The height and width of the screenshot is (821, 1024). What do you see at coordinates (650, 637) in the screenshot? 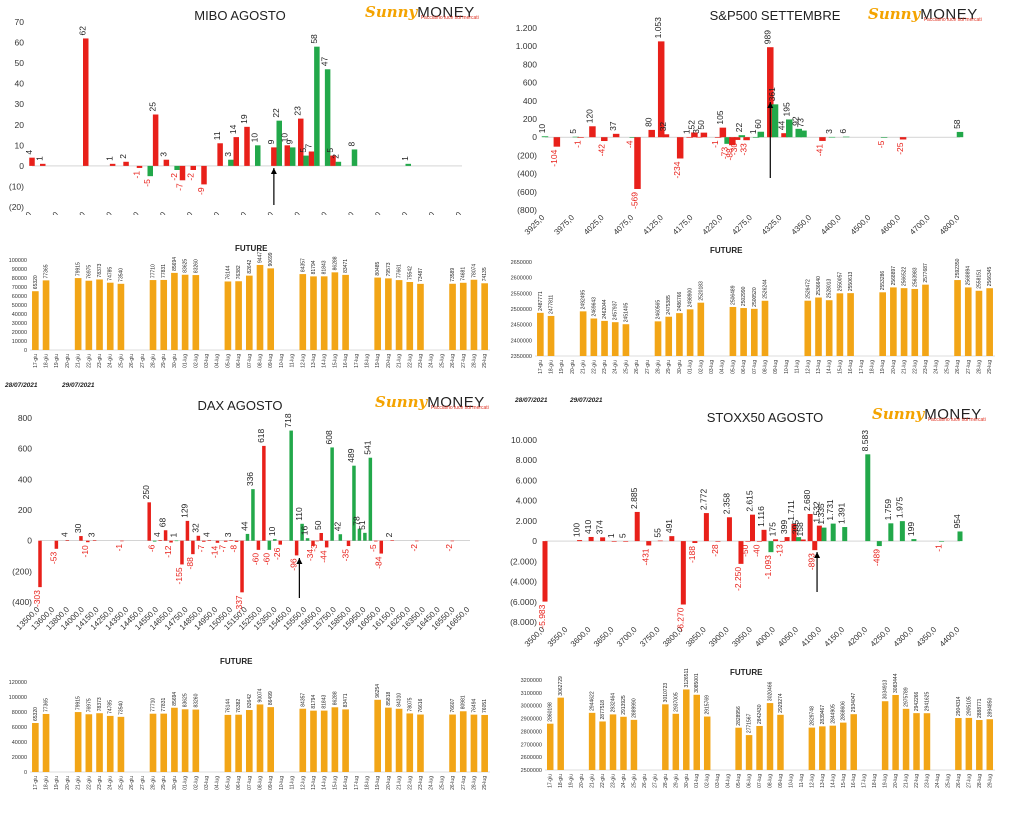
I see `x-tick-label: 3750,0` at bounding box center [650, 637].